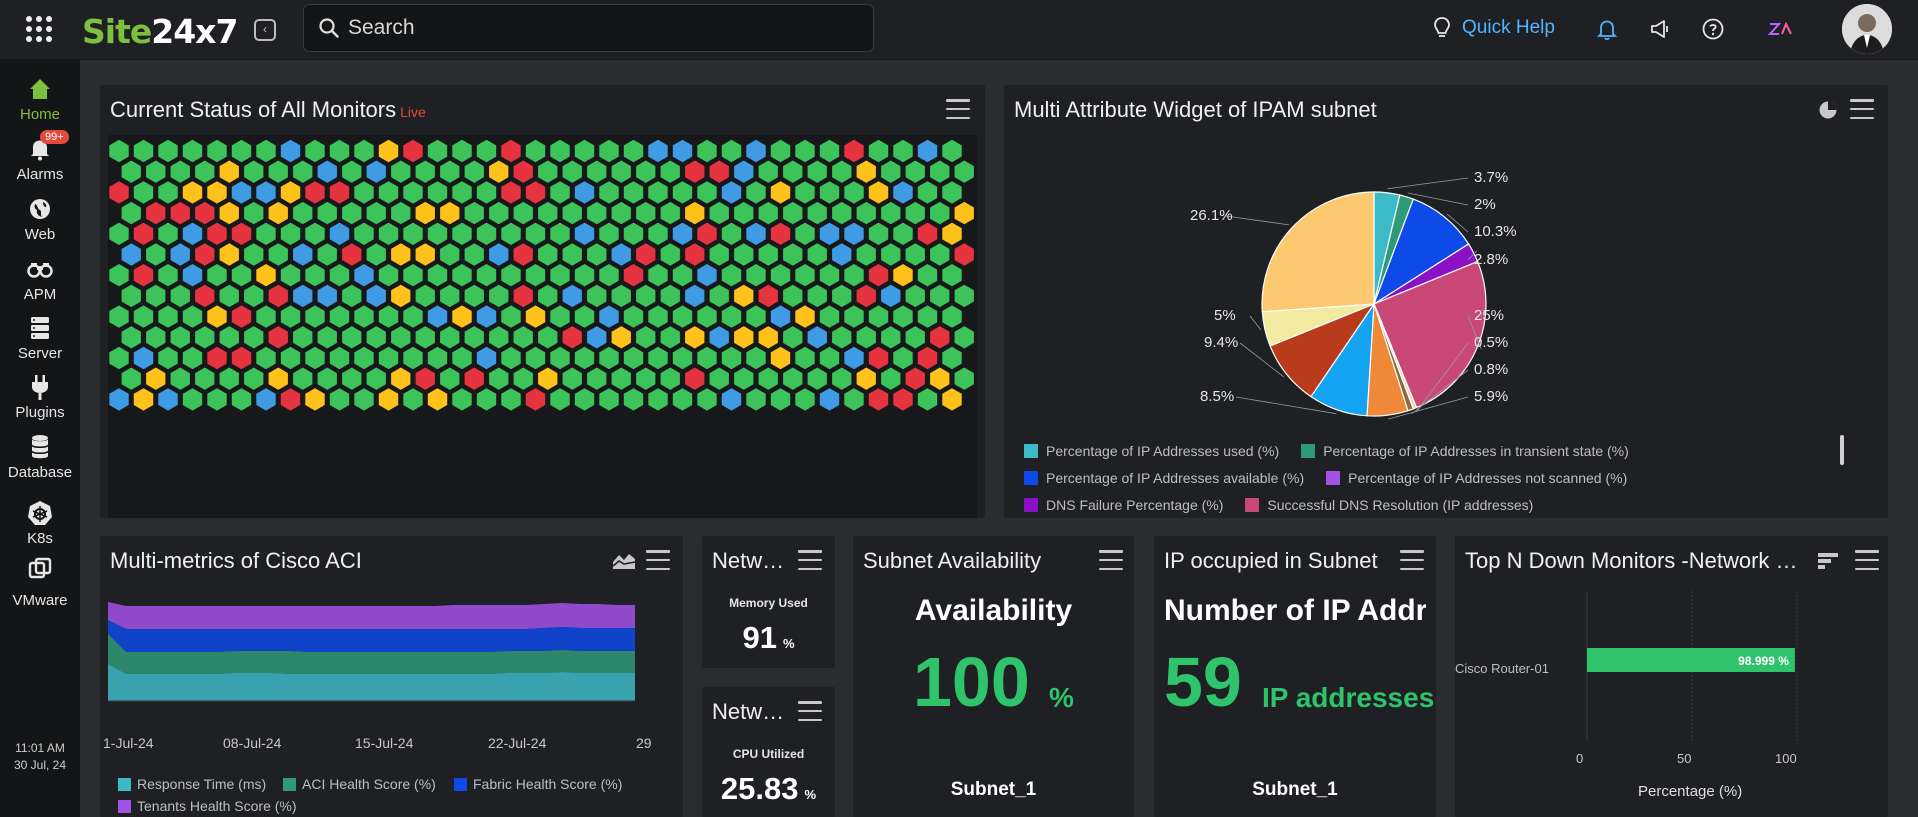  Describe the element at coordinates (1493, 28) in the screenshot. I see `quick-help-link: Quick Help` at that location.